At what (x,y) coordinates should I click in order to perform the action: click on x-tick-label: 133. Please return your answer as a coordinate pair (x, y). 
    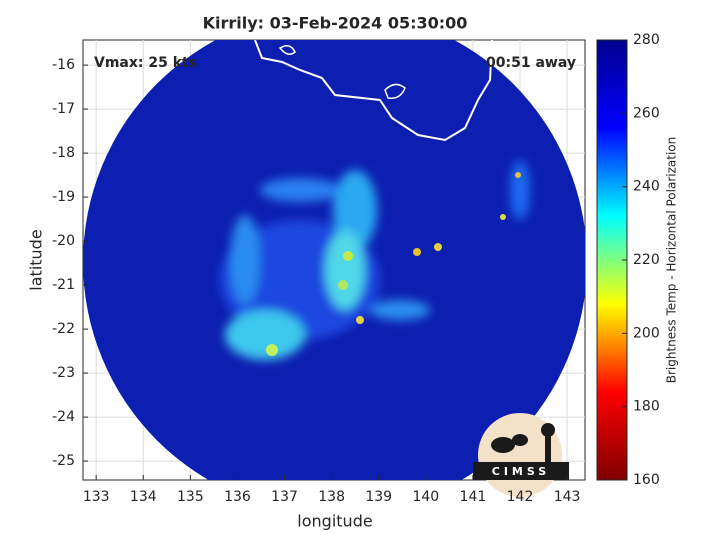
    Looking at the image, I should click on (96, 497).